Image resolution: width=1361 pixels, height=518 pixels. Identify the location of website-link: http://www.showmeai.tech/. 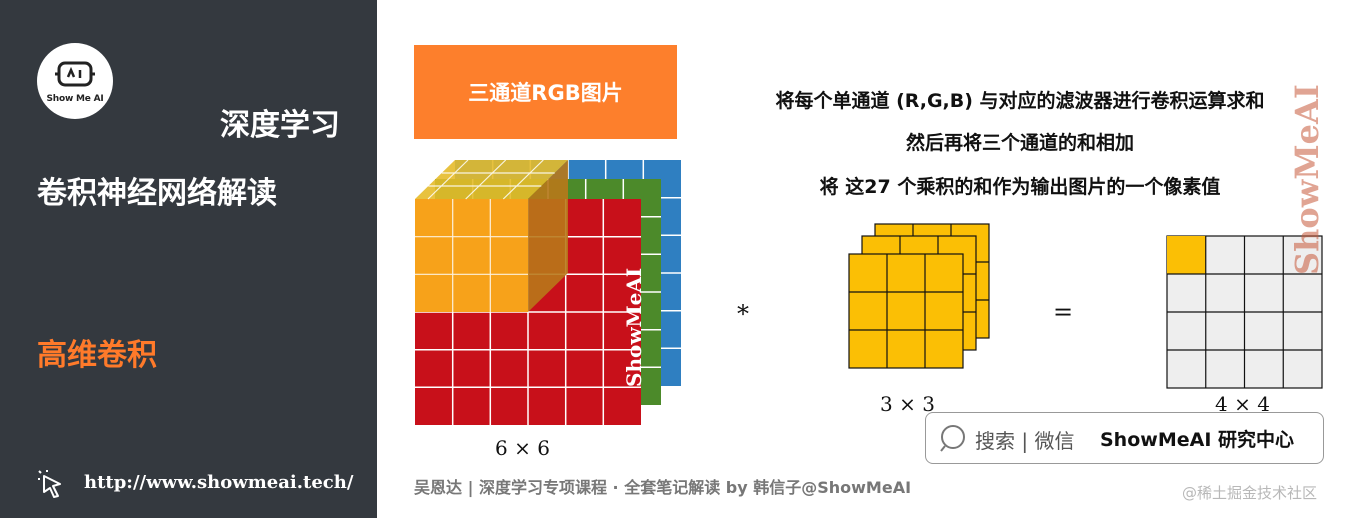
(219, 482).